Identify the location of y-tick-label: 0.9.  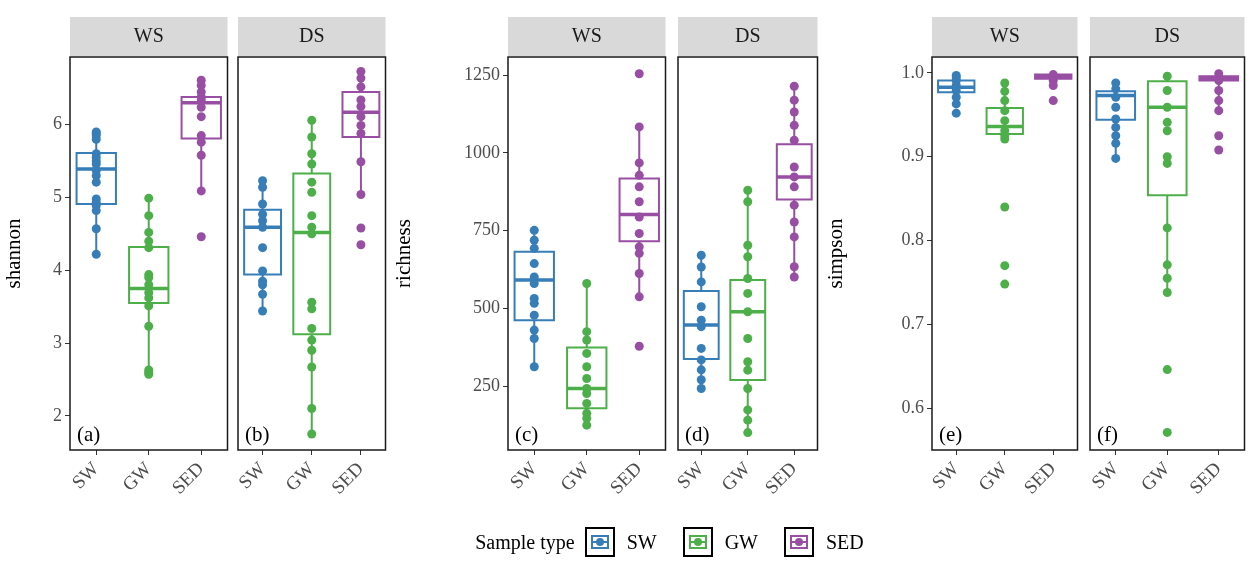
(912, 155).